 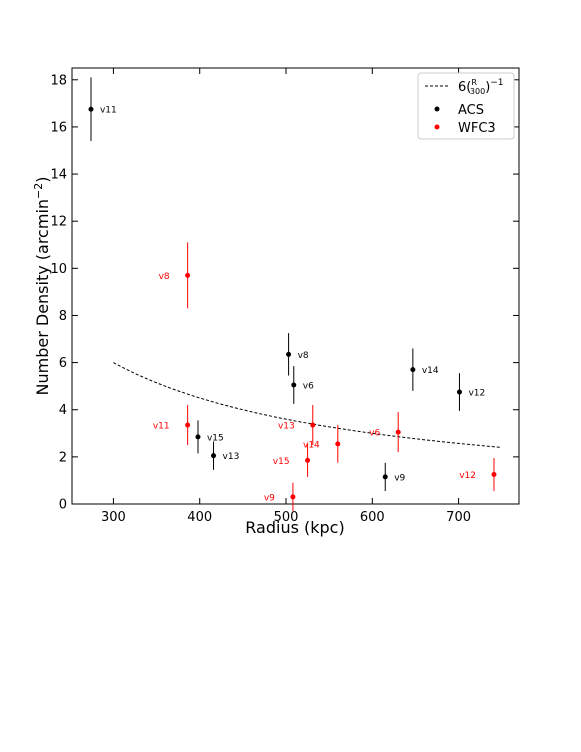 I want to click on y-tick-label: 2, so click(x=63, y=457).